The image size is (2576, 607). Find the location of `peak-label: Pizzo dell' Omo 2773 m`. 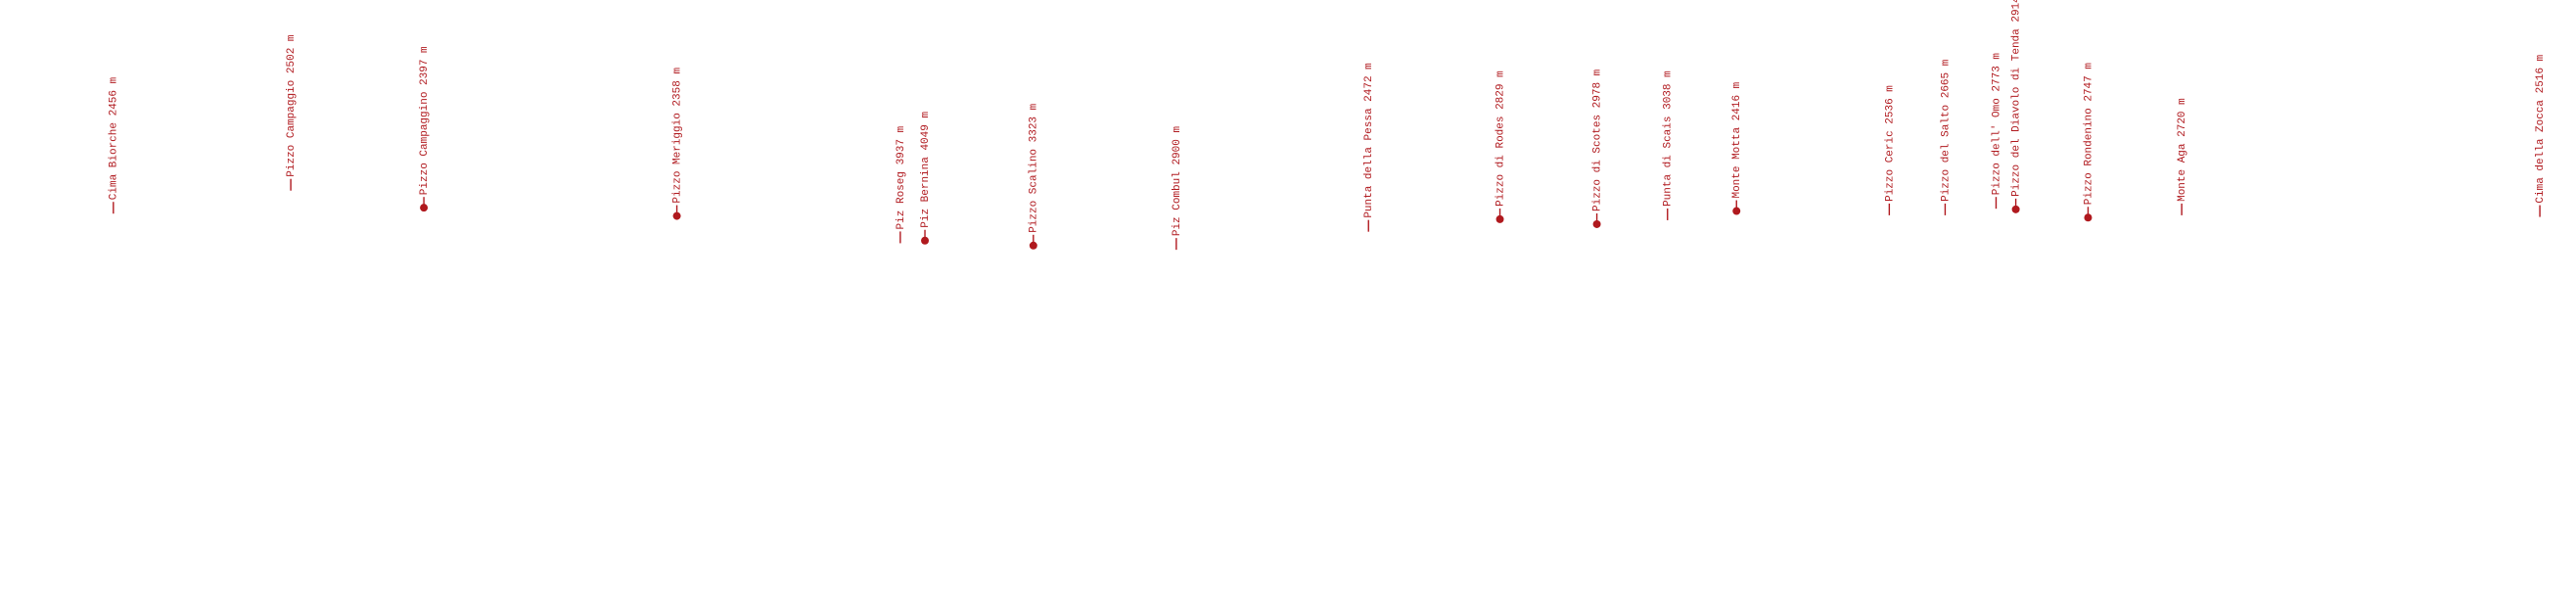

peak-label: Pizzo dell' Omo 2773 m is located at coordinates (1997, 125).